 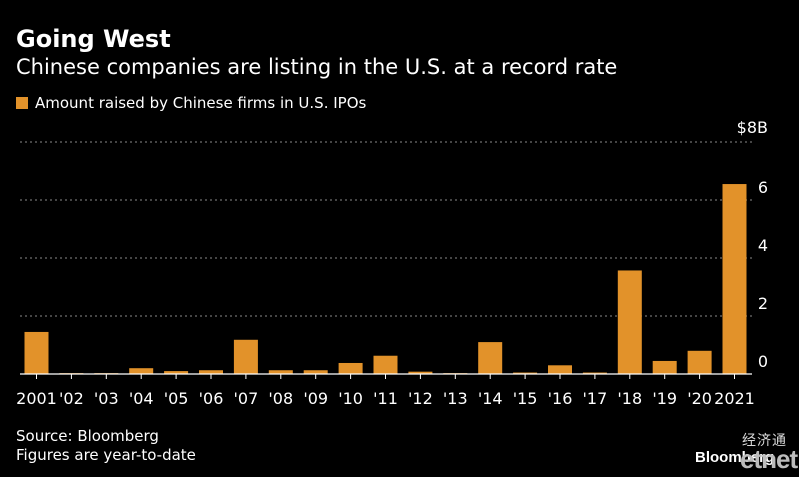 I want to click on x-tick-label: '03, so click(x=106, y=398).